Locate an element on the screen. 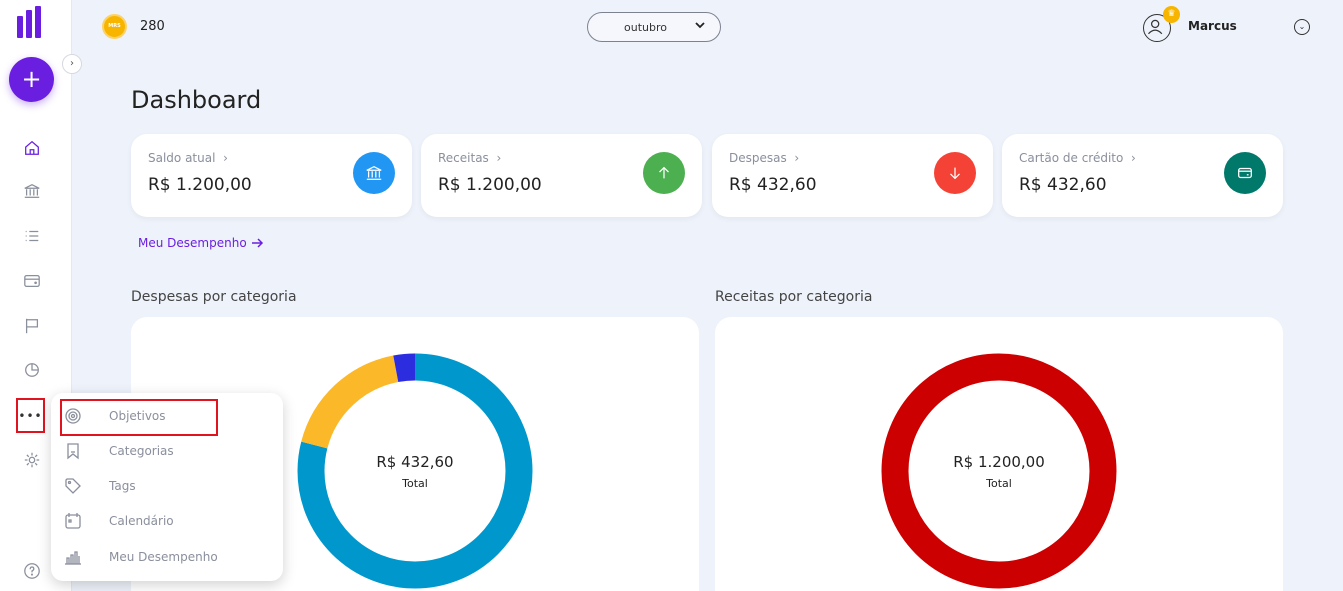 This screenshot has width=1343, height=591. sidebar: + ••• is located at coordinates (36, 295).